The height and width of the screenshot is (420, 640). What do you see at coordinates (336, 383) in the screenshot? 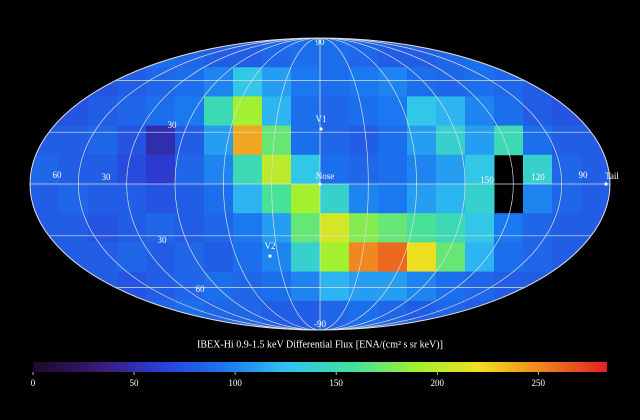
I see `colorbar-tick-label: 150` at bounding box center [336, 383].